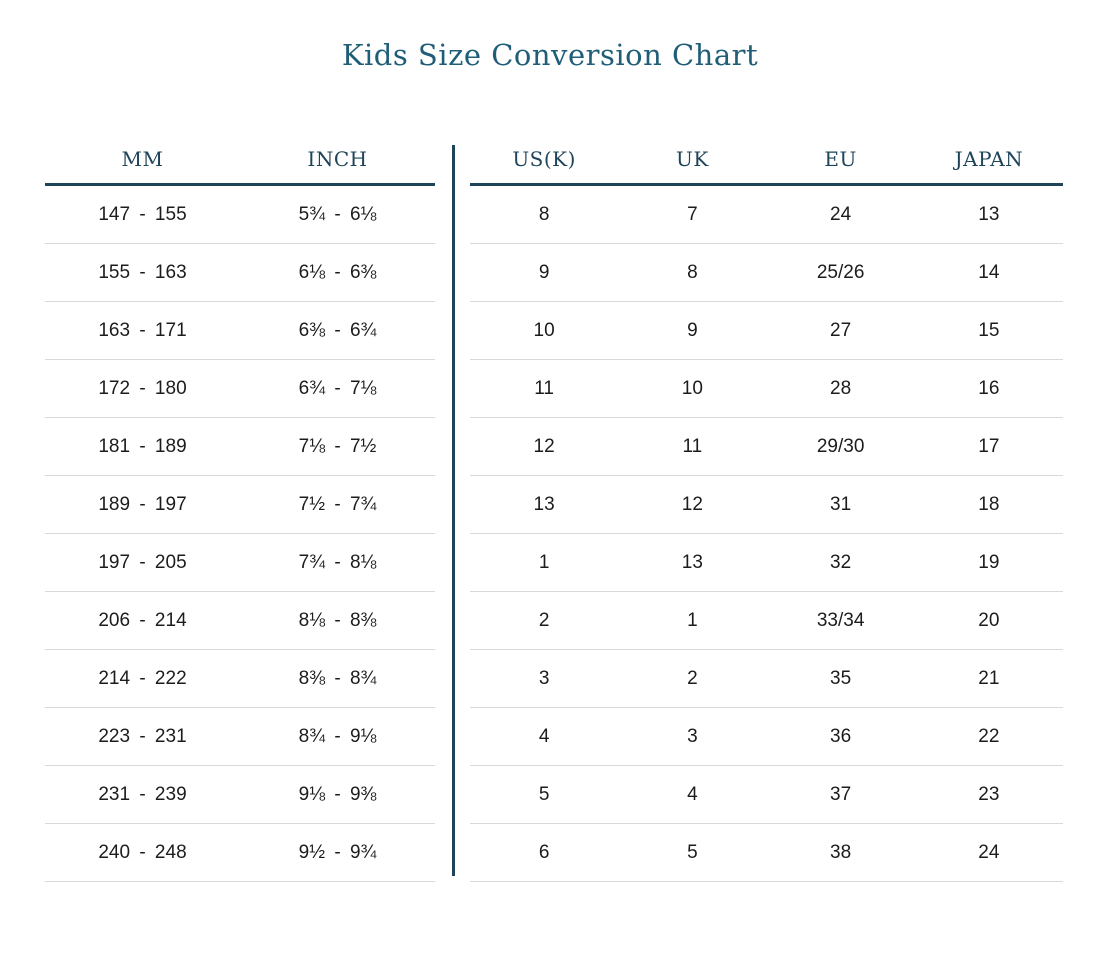 The width and height of the screenshot is (1100, 953). I want to click on cell: 8⅛ - 8⅜, so click(337, 620).